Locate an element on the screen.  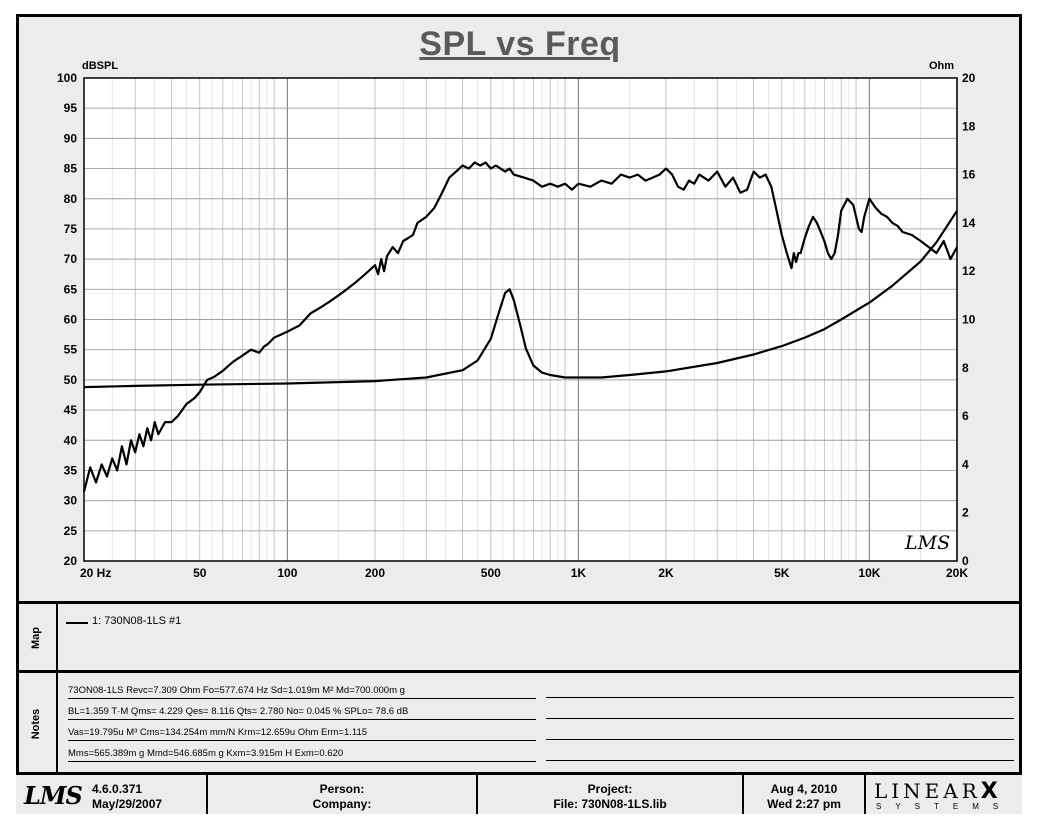
y-tick-label: 75 is located at coordinates (71, 229).